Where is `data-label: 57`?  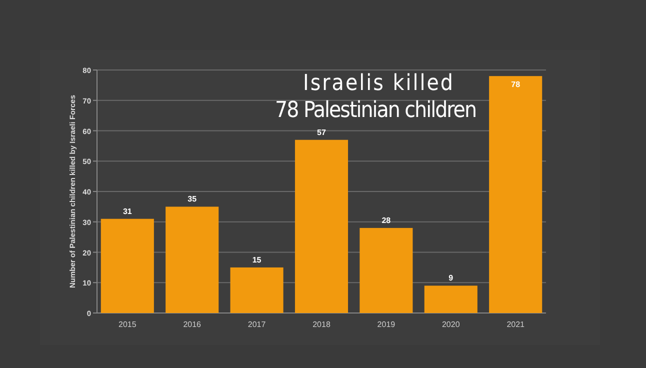
data-label: 57 is located at coordinates (321, 132).